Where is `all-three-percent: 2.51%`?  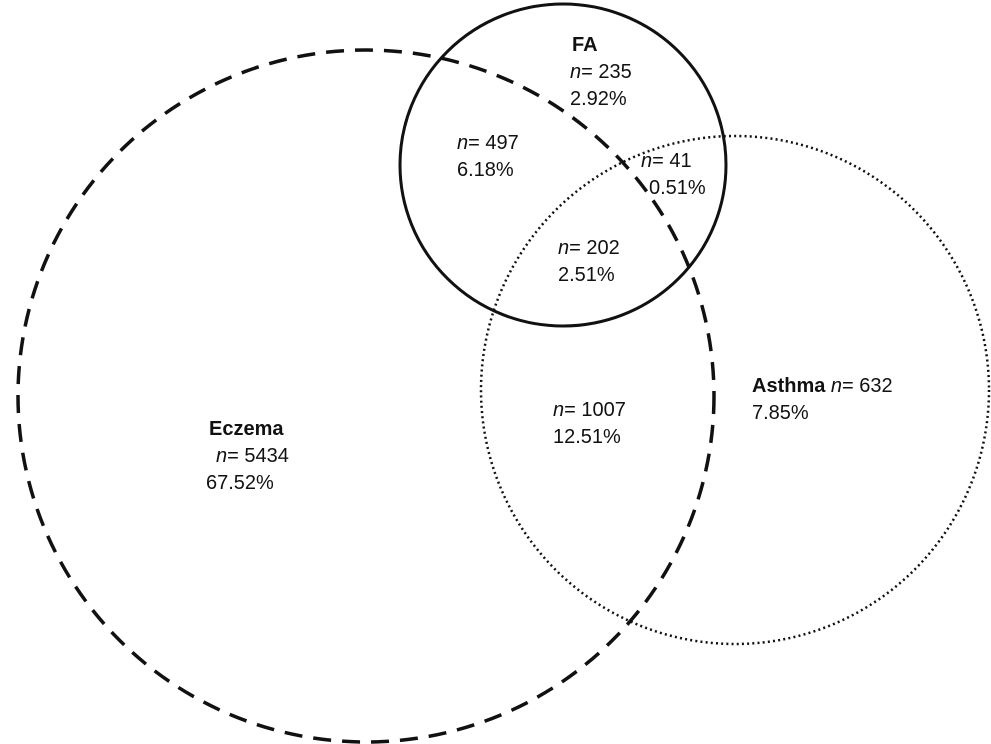 all-three-percent: 2.51% is located at coordinates (586, 275).